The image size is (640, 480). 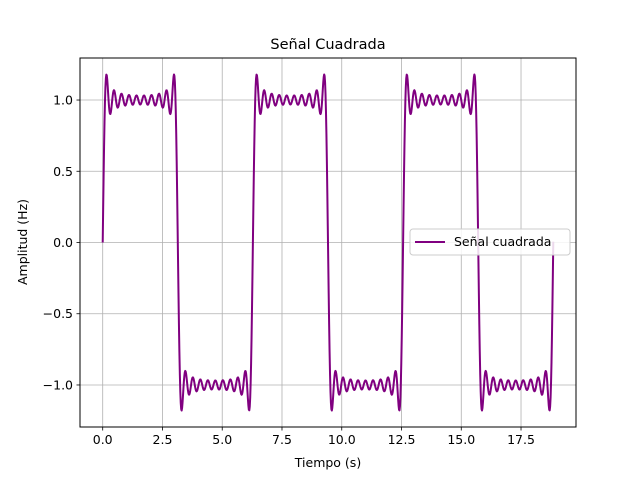 I want to click on legend-box, so click(x=490, y=242).